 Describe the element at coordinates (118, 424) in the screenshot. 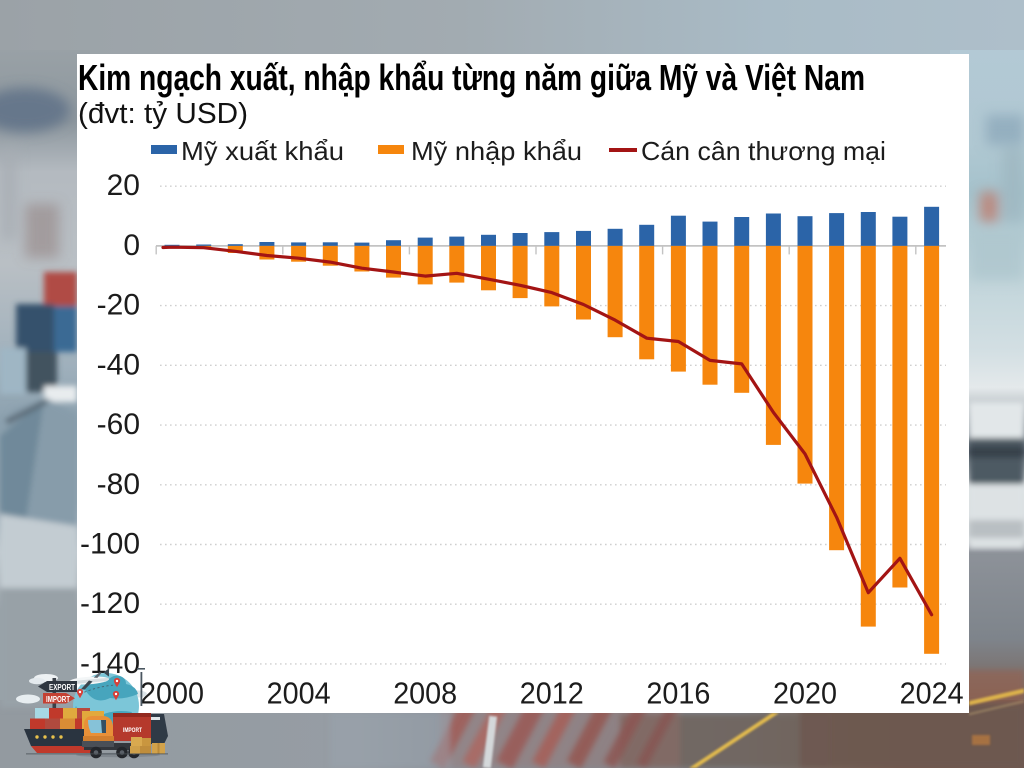

I see `svg-text: -60` at that location.